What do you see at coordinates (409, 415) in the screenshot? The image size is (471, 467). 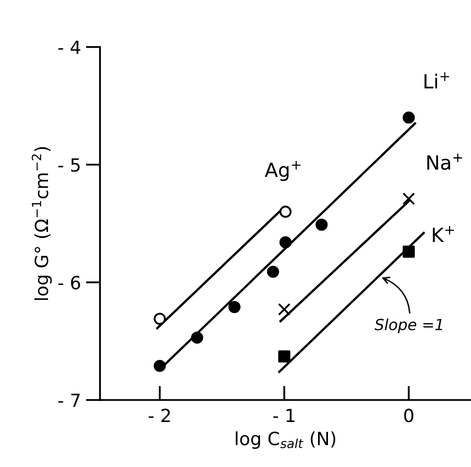 I see `x-tick-label: 0` at bounding box center [409, 415].